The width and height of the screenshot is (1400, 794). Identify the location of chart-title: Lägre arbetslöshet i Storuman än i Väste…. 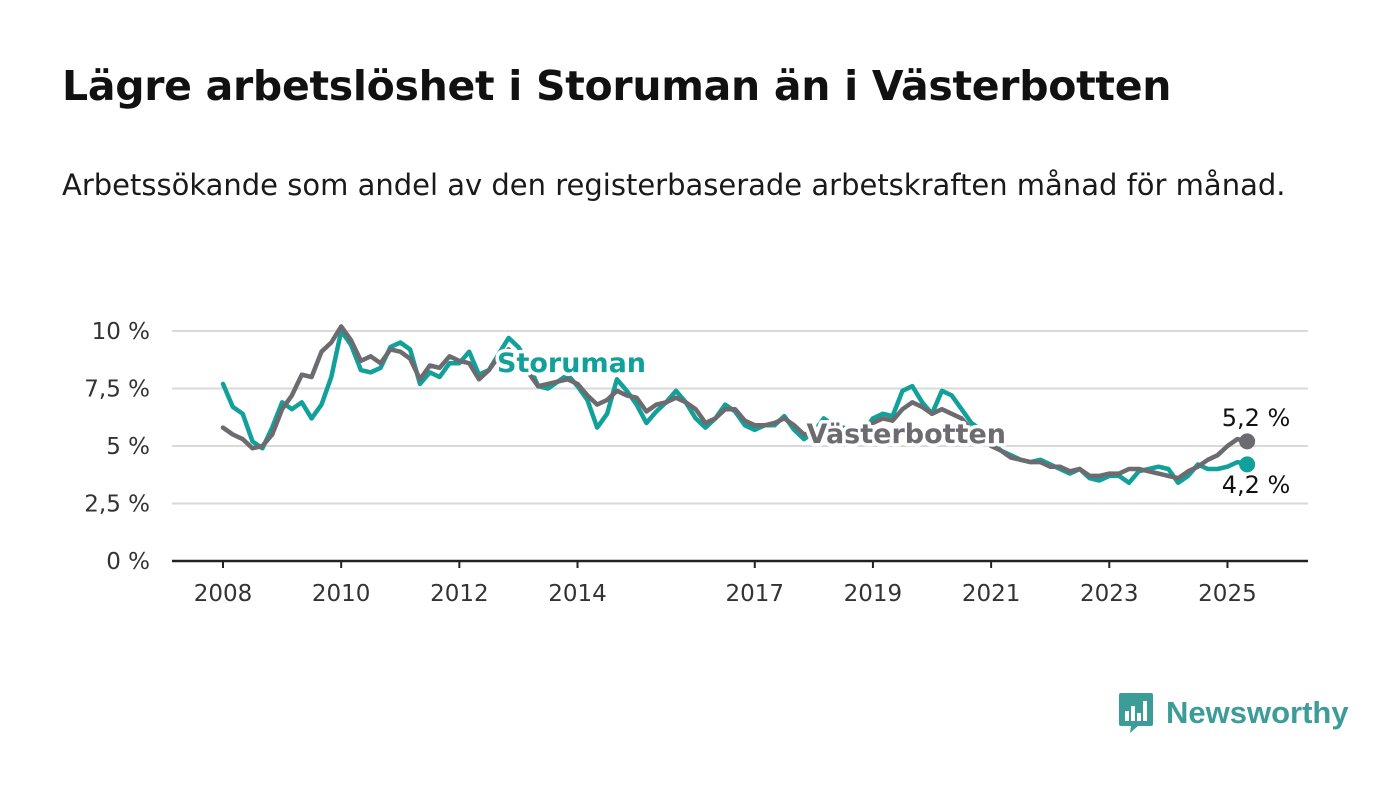
(617, 86).